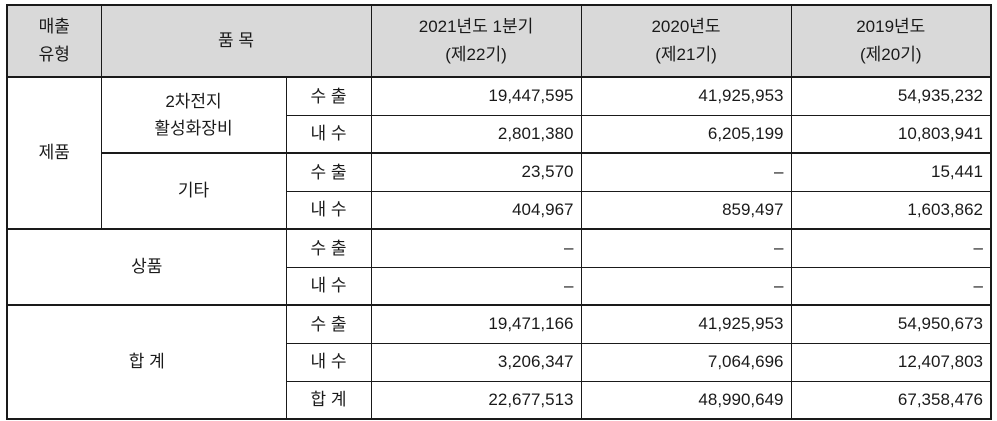  Describe the element at coordinates (891, 400) in the screenshot. I see `value-2019: 67,358,476` at that location.